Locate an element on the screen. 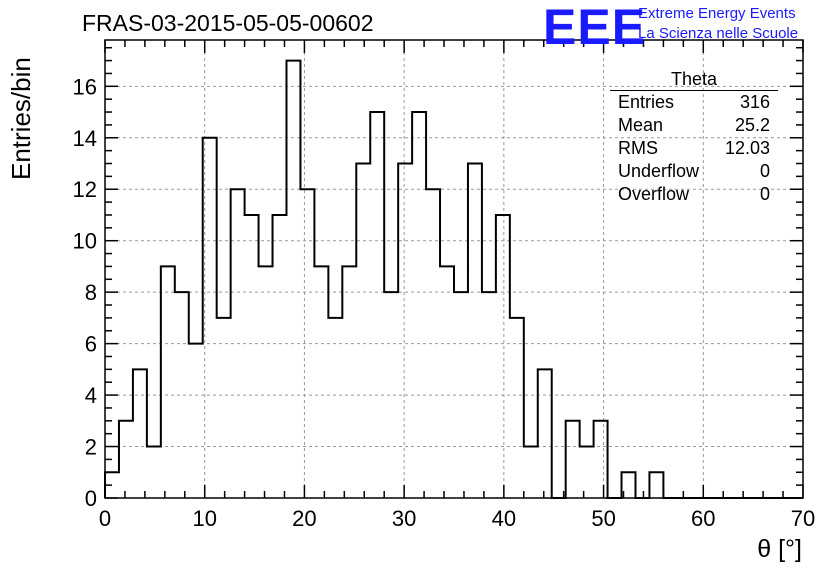 Image resolution: width=836 pixels, height=572 pixels. x-tick-label: 10 is located at coordinates (204, 518).